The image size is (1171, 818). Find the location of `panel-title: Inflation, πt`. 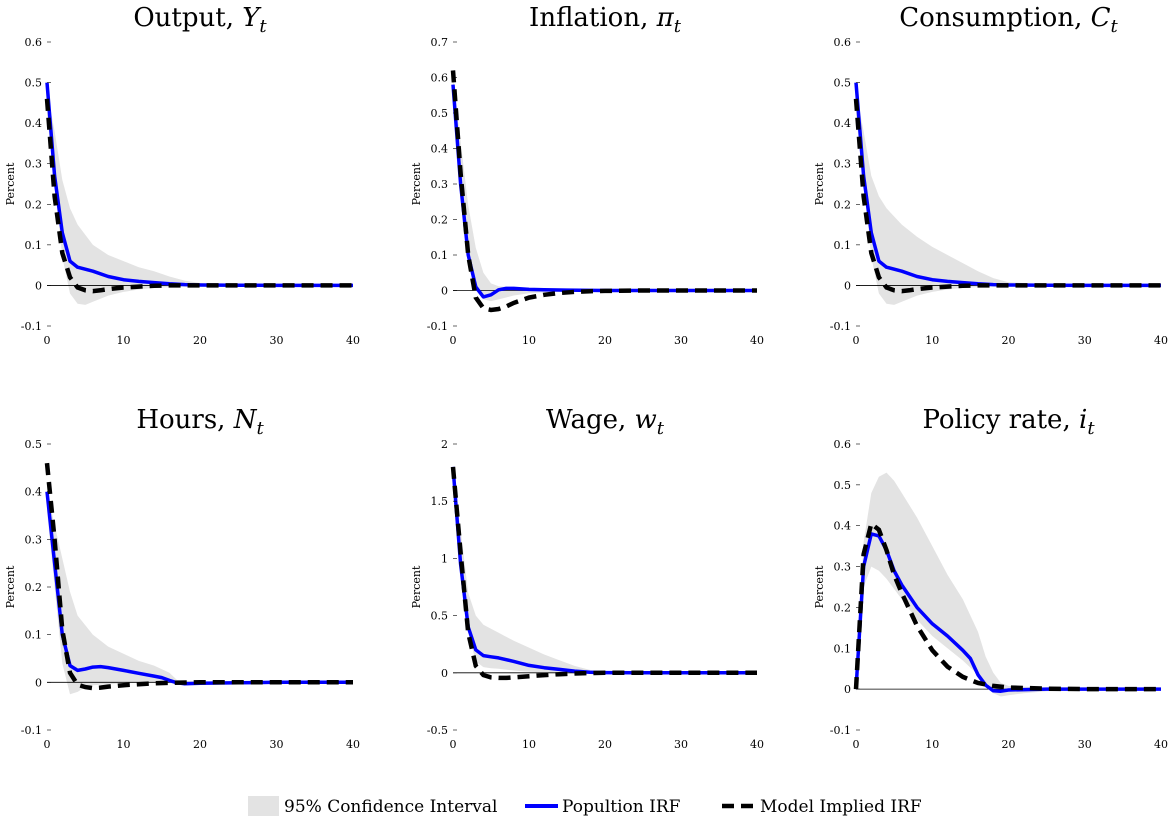

panel-title: Inflation, πt is located at coordinates (605, 20).